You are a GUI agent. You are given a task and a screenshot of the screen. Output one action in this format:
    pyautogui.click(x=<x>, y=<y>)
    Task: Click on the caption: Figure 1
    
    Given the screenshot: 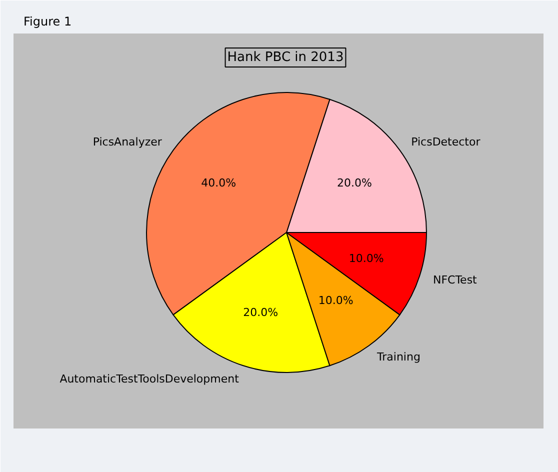 What is the action you would take?
    pyautogui.click(x=48, y=21)
    